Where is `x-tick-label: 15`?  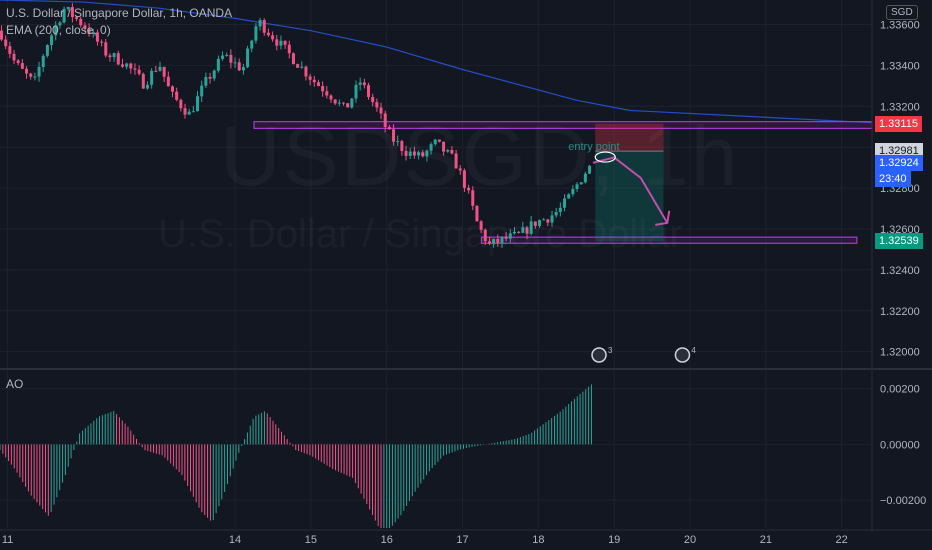 x-tick-label: 15 is located at coordinates (311, 540).